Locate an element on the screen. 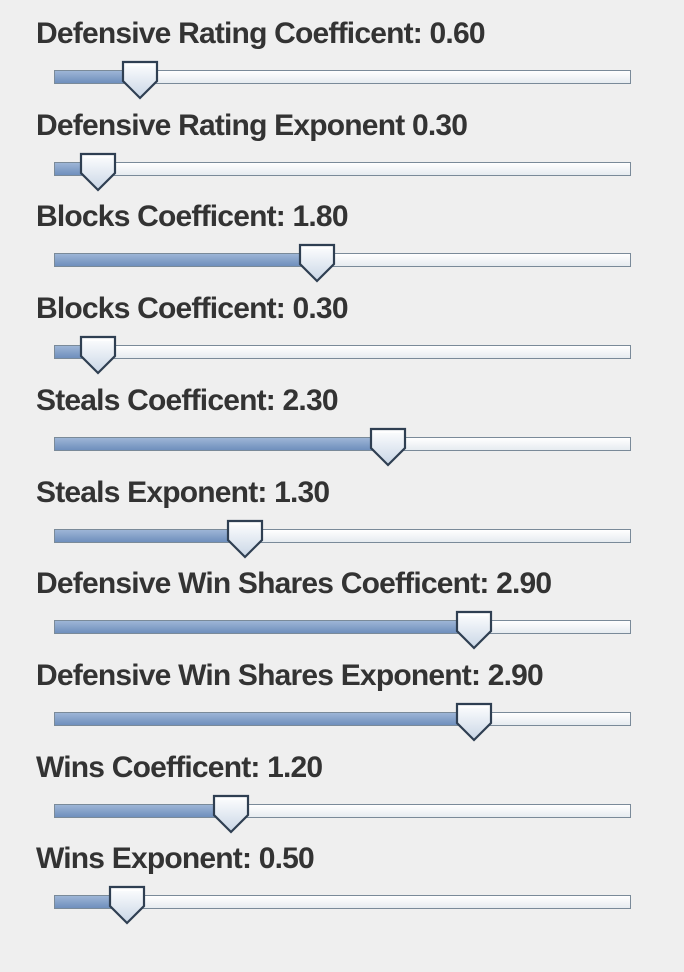 This screenshot has height=972, width=684. slider-row-blocks-coefficient-2: Blocks Coefficent: 0.30 is located at coordinates (342, 325).